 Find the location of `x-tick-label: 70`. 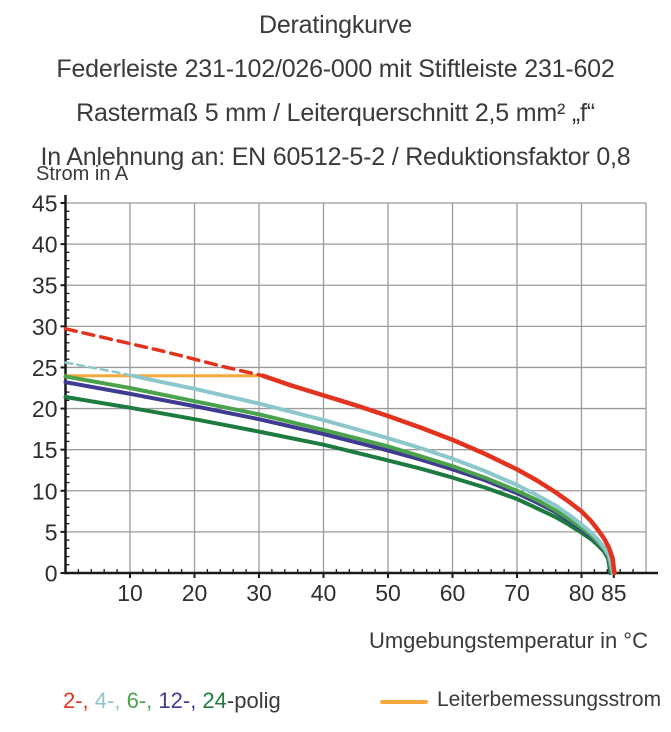

x-tick-label: 70 is located at coordinates (517, 593).